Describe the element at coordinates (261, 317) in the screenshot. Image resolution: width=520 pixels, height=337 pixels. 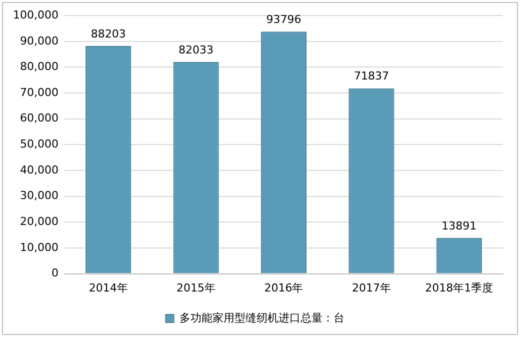
I see `legend-label: 多功能家用型缝纫机进口总量：台` at that location.